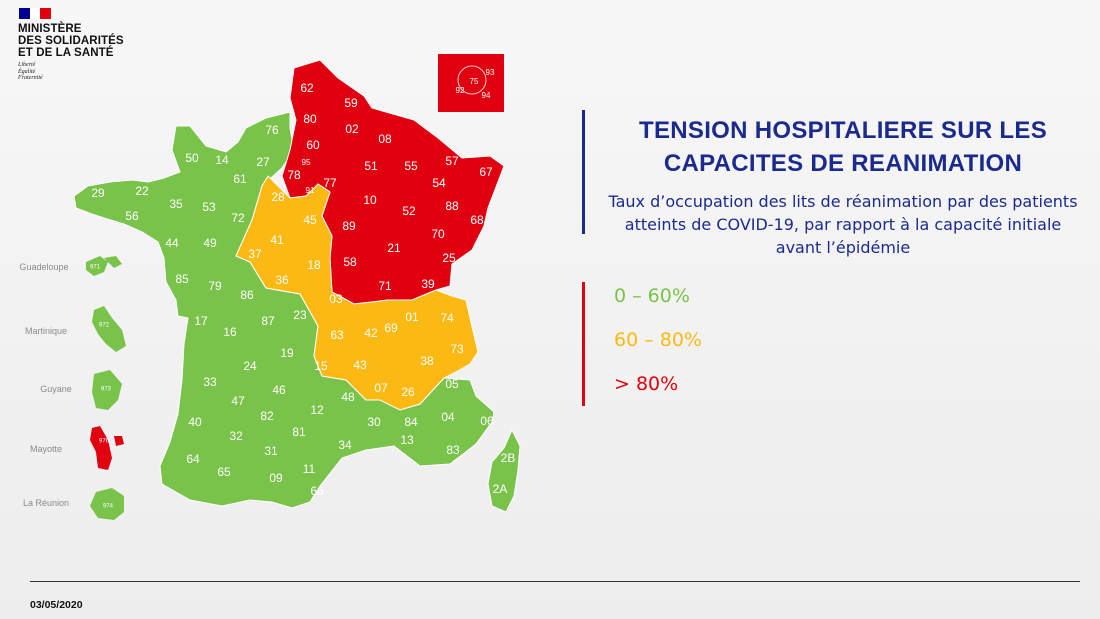 The height and width of the screenshot is (619, 1100). Describe the element at coordinates (394, 248) in the screenshot. I see `svg-text: 21` at that location.